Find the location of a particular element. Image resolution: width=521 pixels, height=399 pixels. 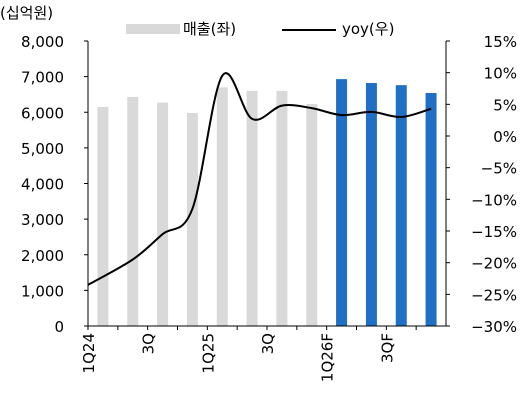

left-axis-tick-label: 6,000 is located at coordinates (42, 113).